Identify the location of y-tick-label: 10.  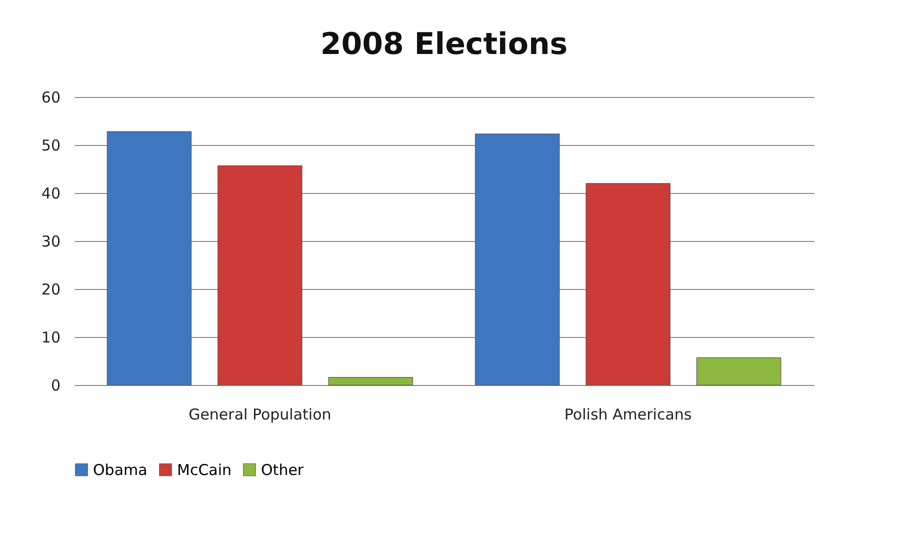
(50, 337).